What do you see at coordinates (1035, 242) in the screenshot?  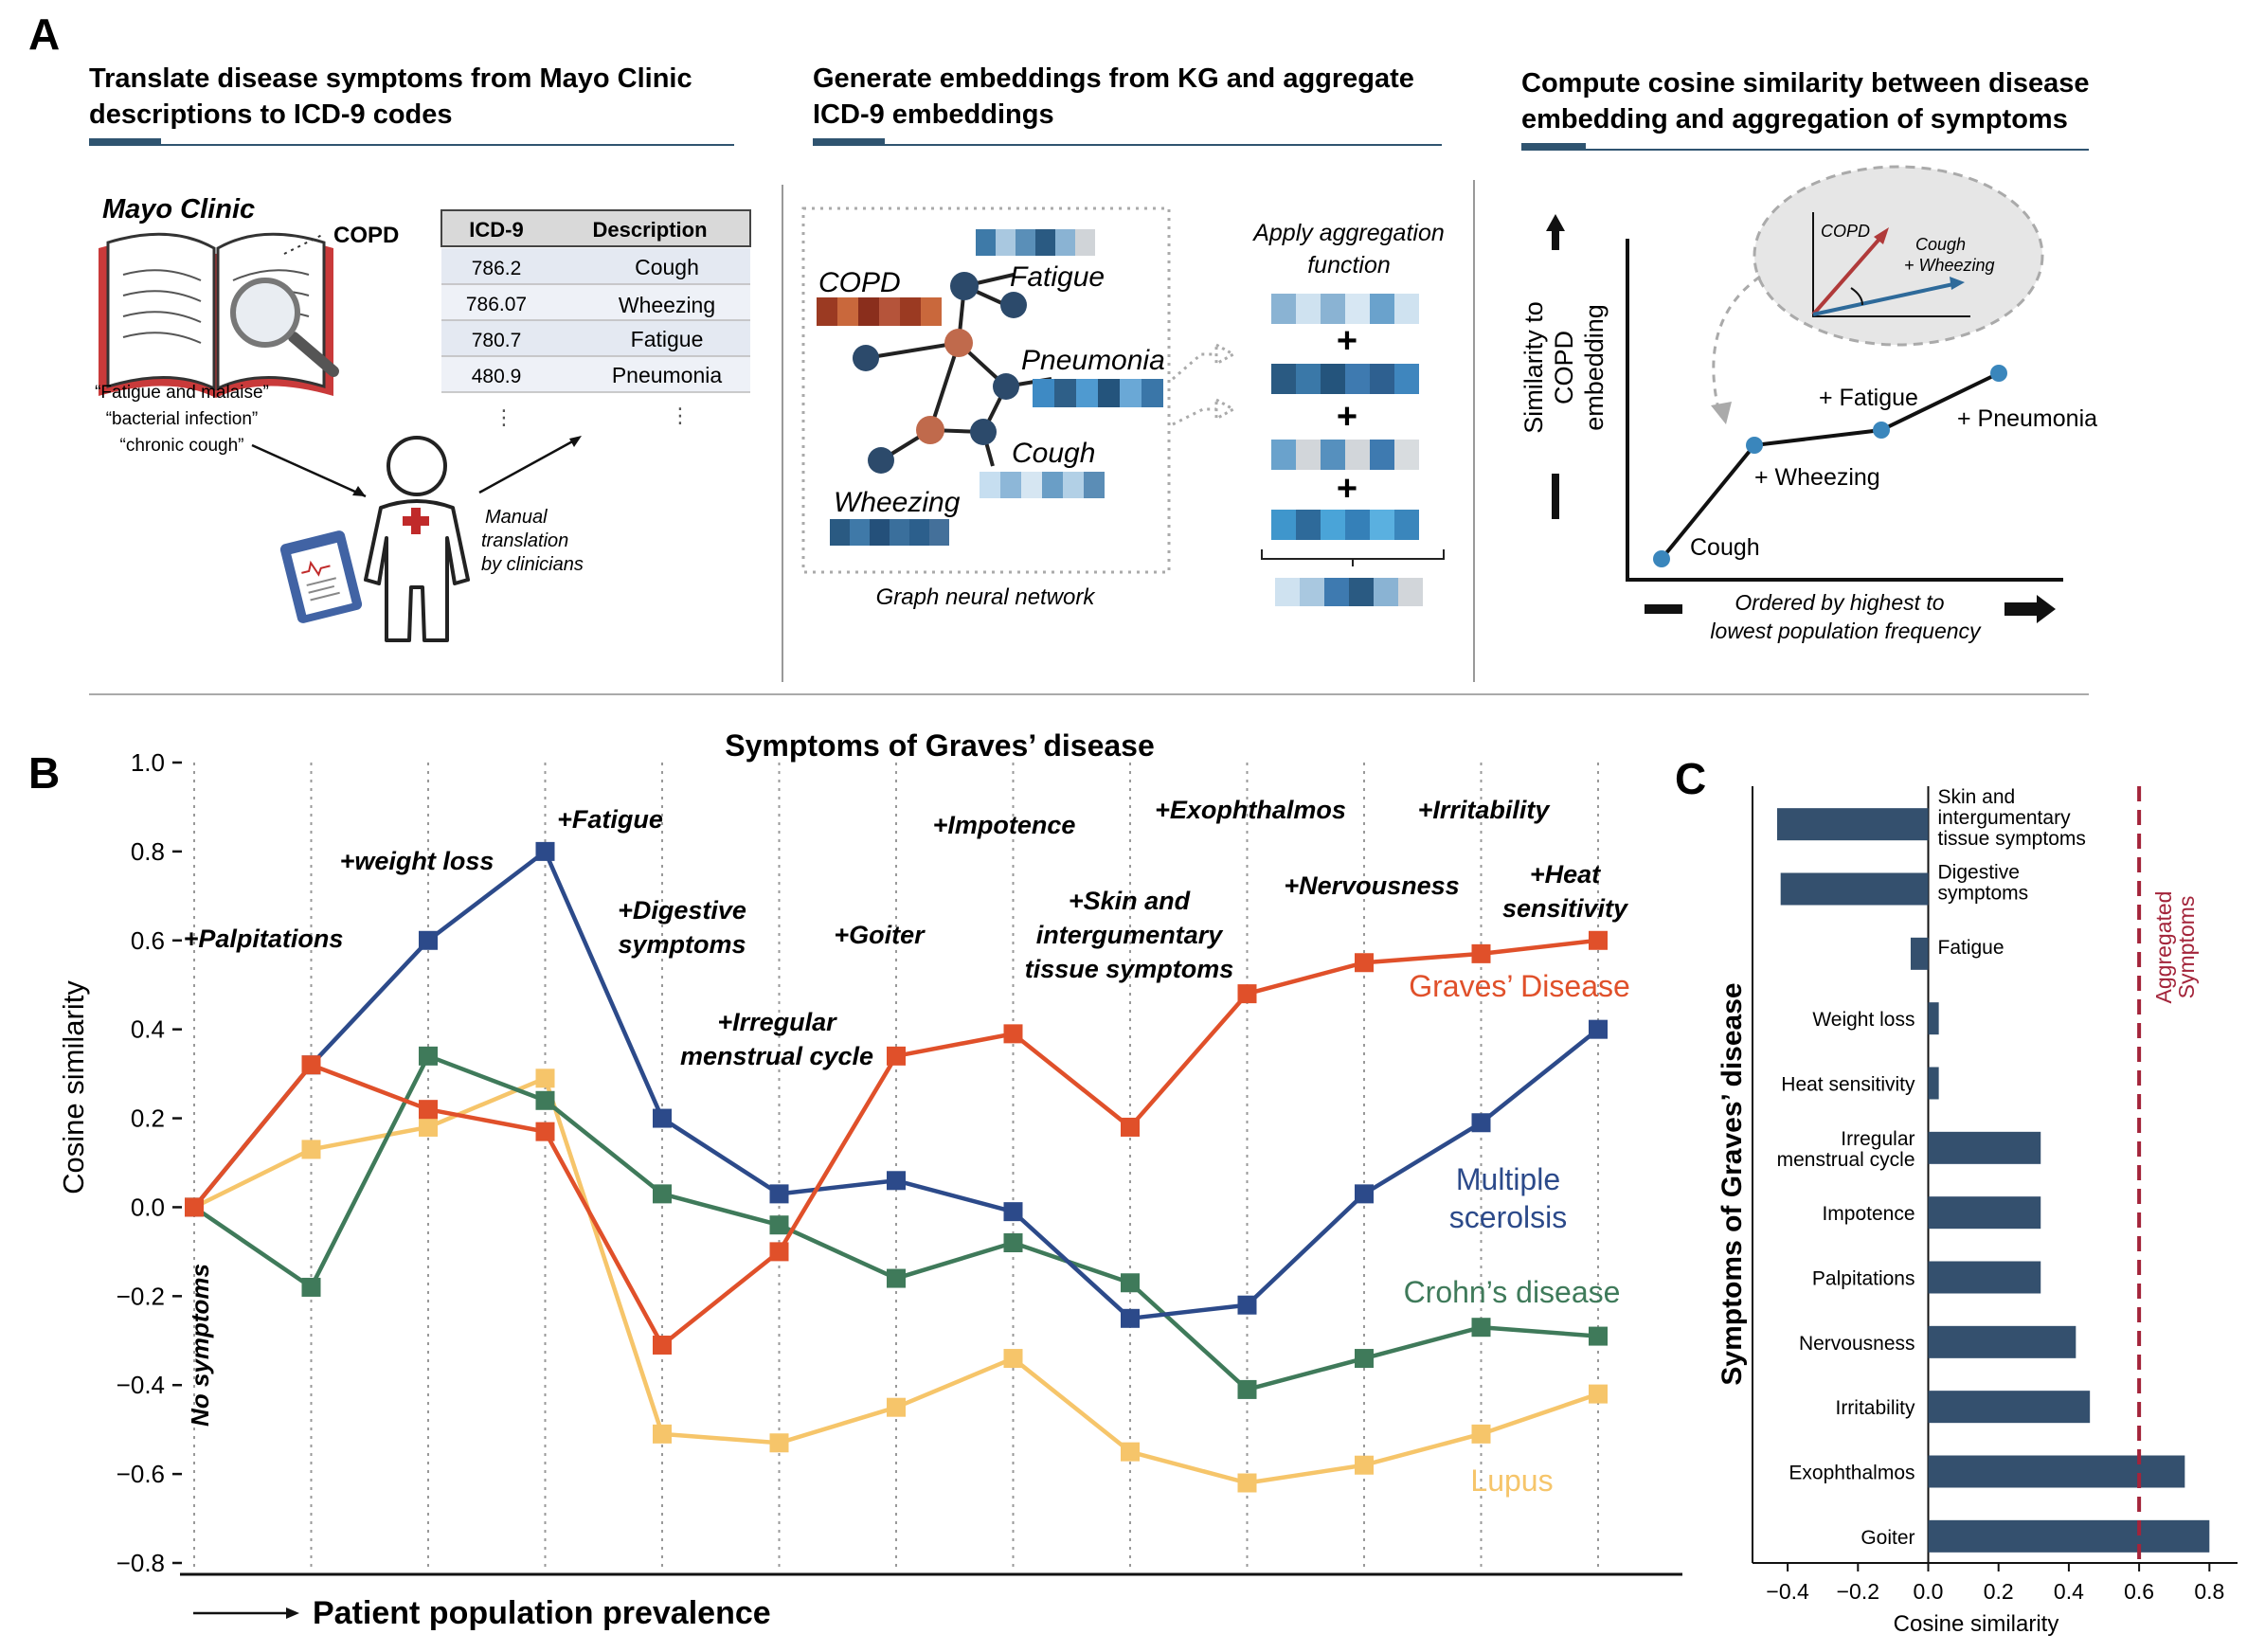 I see `embedding-fatigue` at bounding box center [1035, 242].